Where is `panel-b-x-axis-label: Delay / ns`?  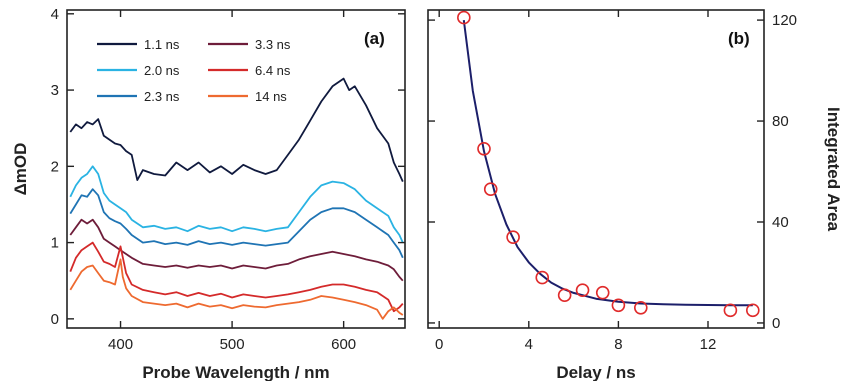
panel-b-x-axis-label: Delay / ns is located at coordinates (595, 372).